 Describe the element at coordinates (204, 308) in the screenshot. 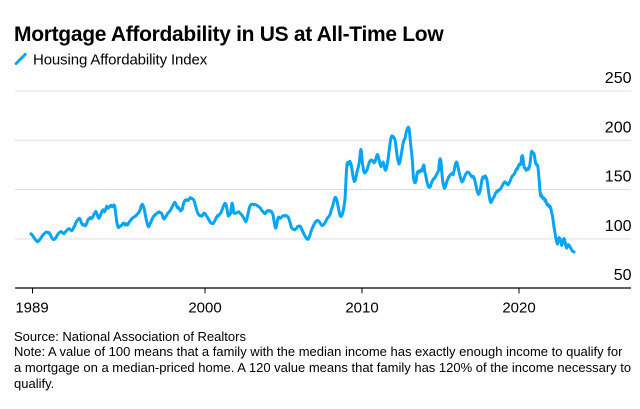

I see `svg-text: 2000` at that location.